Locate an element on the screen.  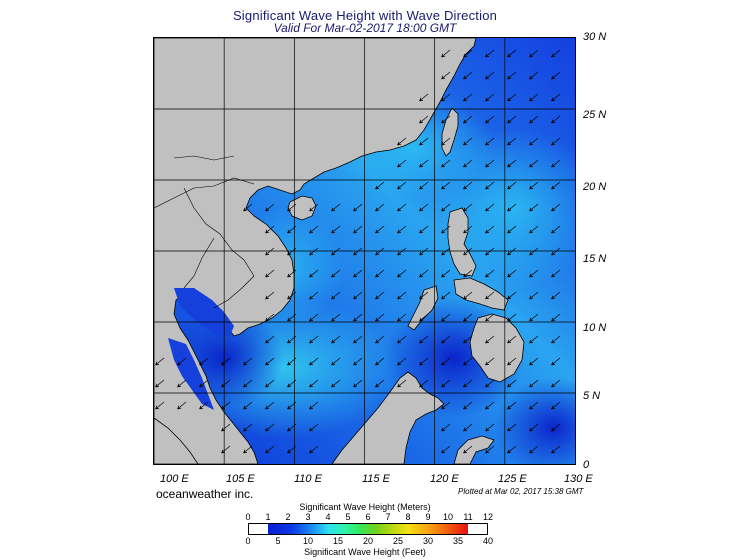
legend-meters-title: Significant Wave Height (Meters) is located at coordinates (365, 507).